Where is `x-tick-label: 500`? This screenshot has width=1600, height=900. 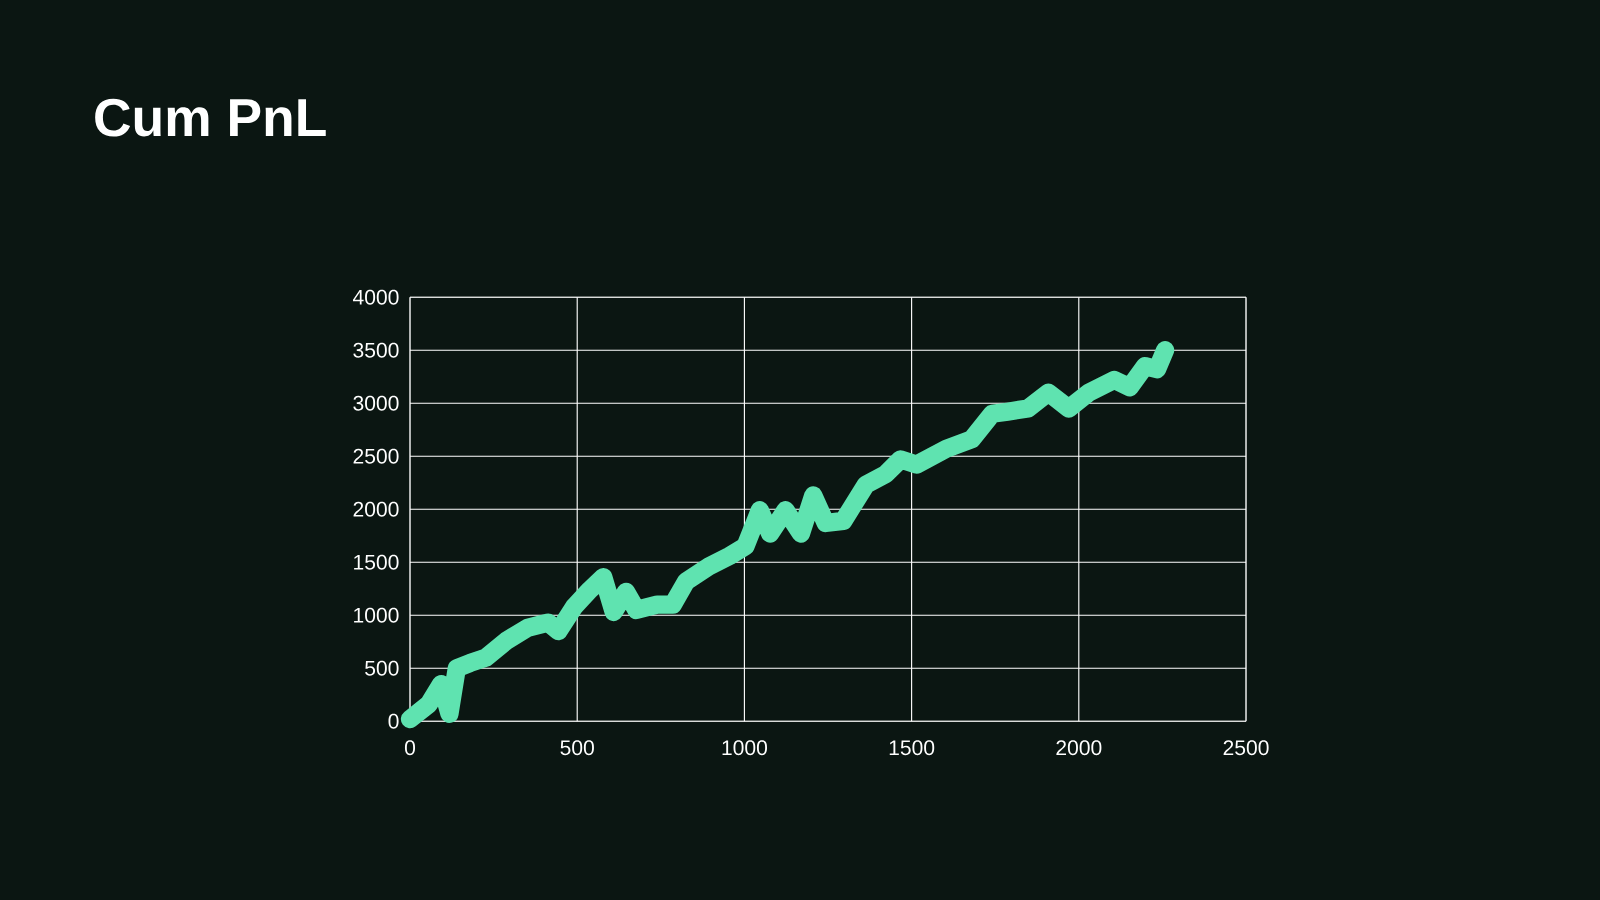 x-tick-label: 500 is located at coordinates (577, 748).